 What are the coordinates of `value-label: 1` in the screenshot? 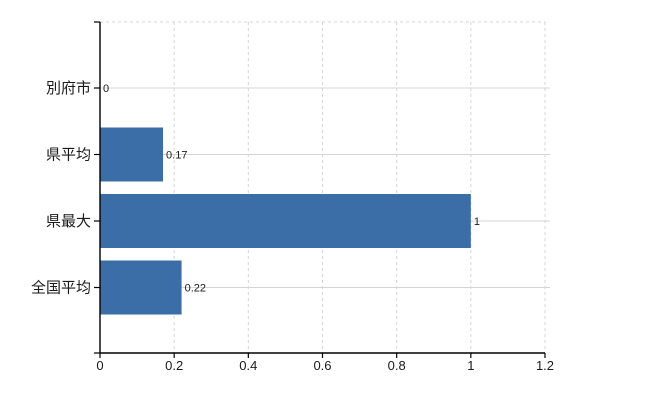 It's located at (477, 222).